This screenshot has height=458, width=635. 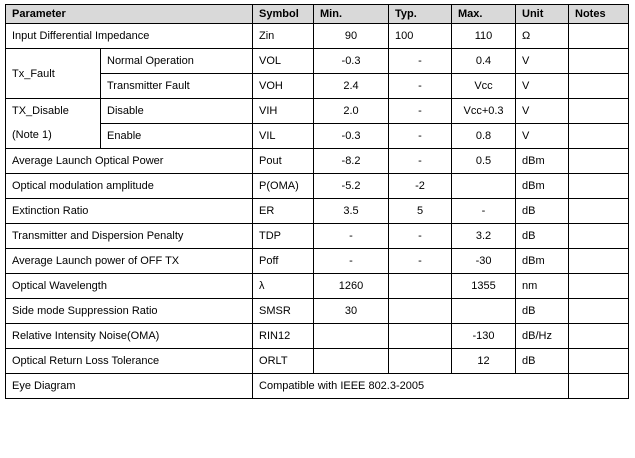 What do you see at coordinates (484, 36) in the screenshot?
I see `cell-max: 110` at bounding box center [484, 36].